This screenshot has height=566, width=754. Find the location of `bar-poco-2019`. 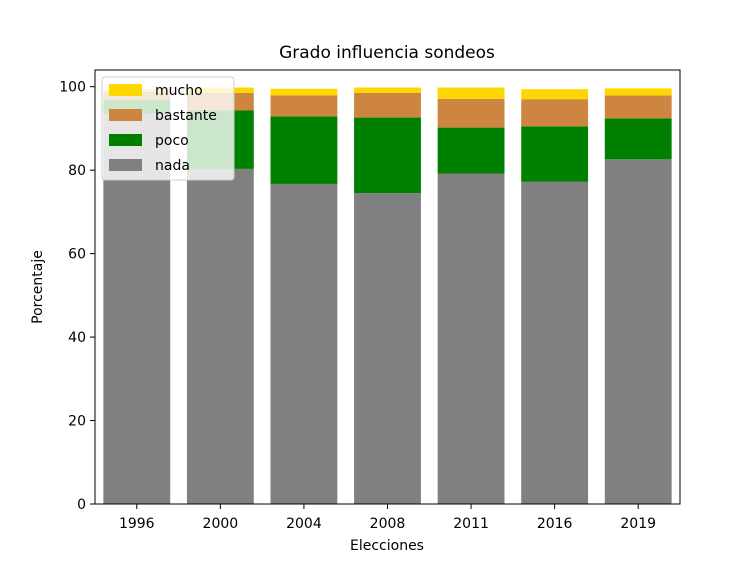

bar-poco-2019 is located at coordinates (638, 139).